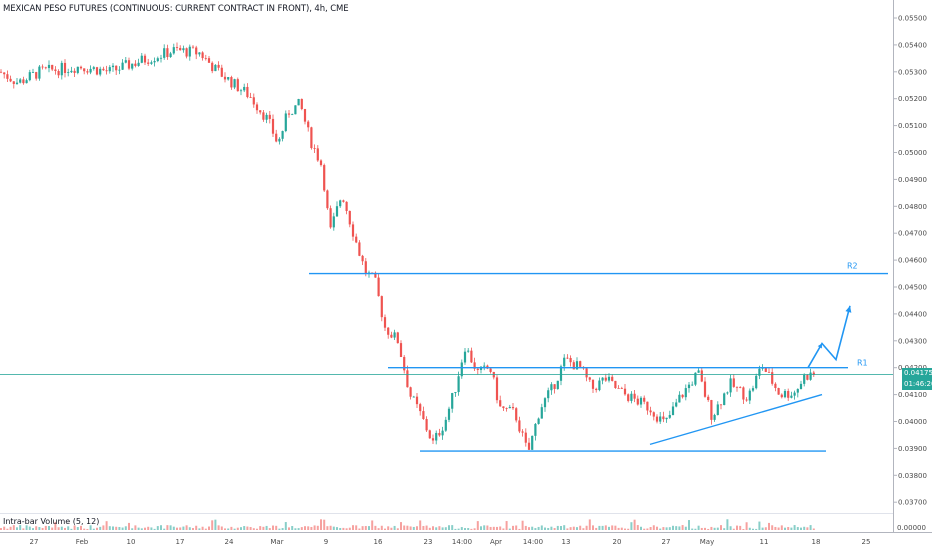 The height and width of the screenshot is (550, 932). Describe the element at coordinates (819, 346) in the screenshot. I see `projection-spike-head` at that location.